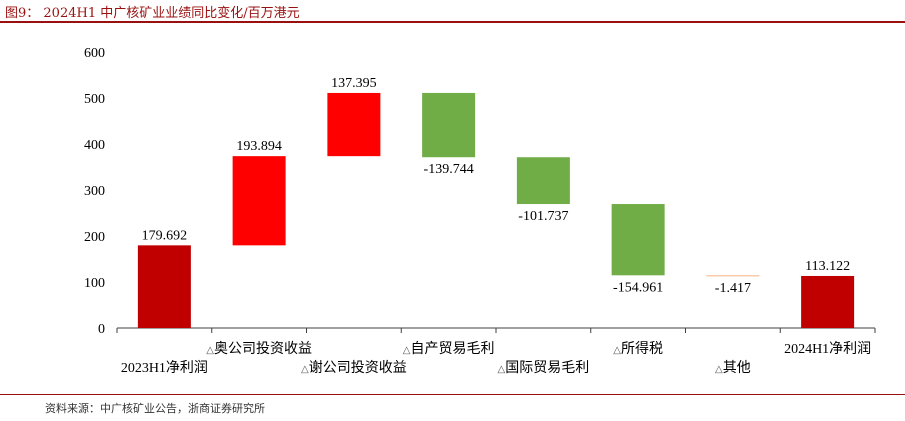  What do you see at coordinates (638, 287) in the screenshot?
I see `data-label: -154.961` at bounding box center [638, 287].